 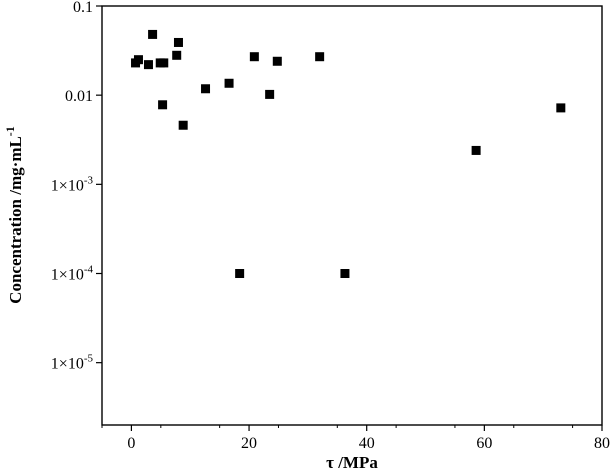 I want to click on x-axis-label: τ /MPa, so click(x=352, y=462).